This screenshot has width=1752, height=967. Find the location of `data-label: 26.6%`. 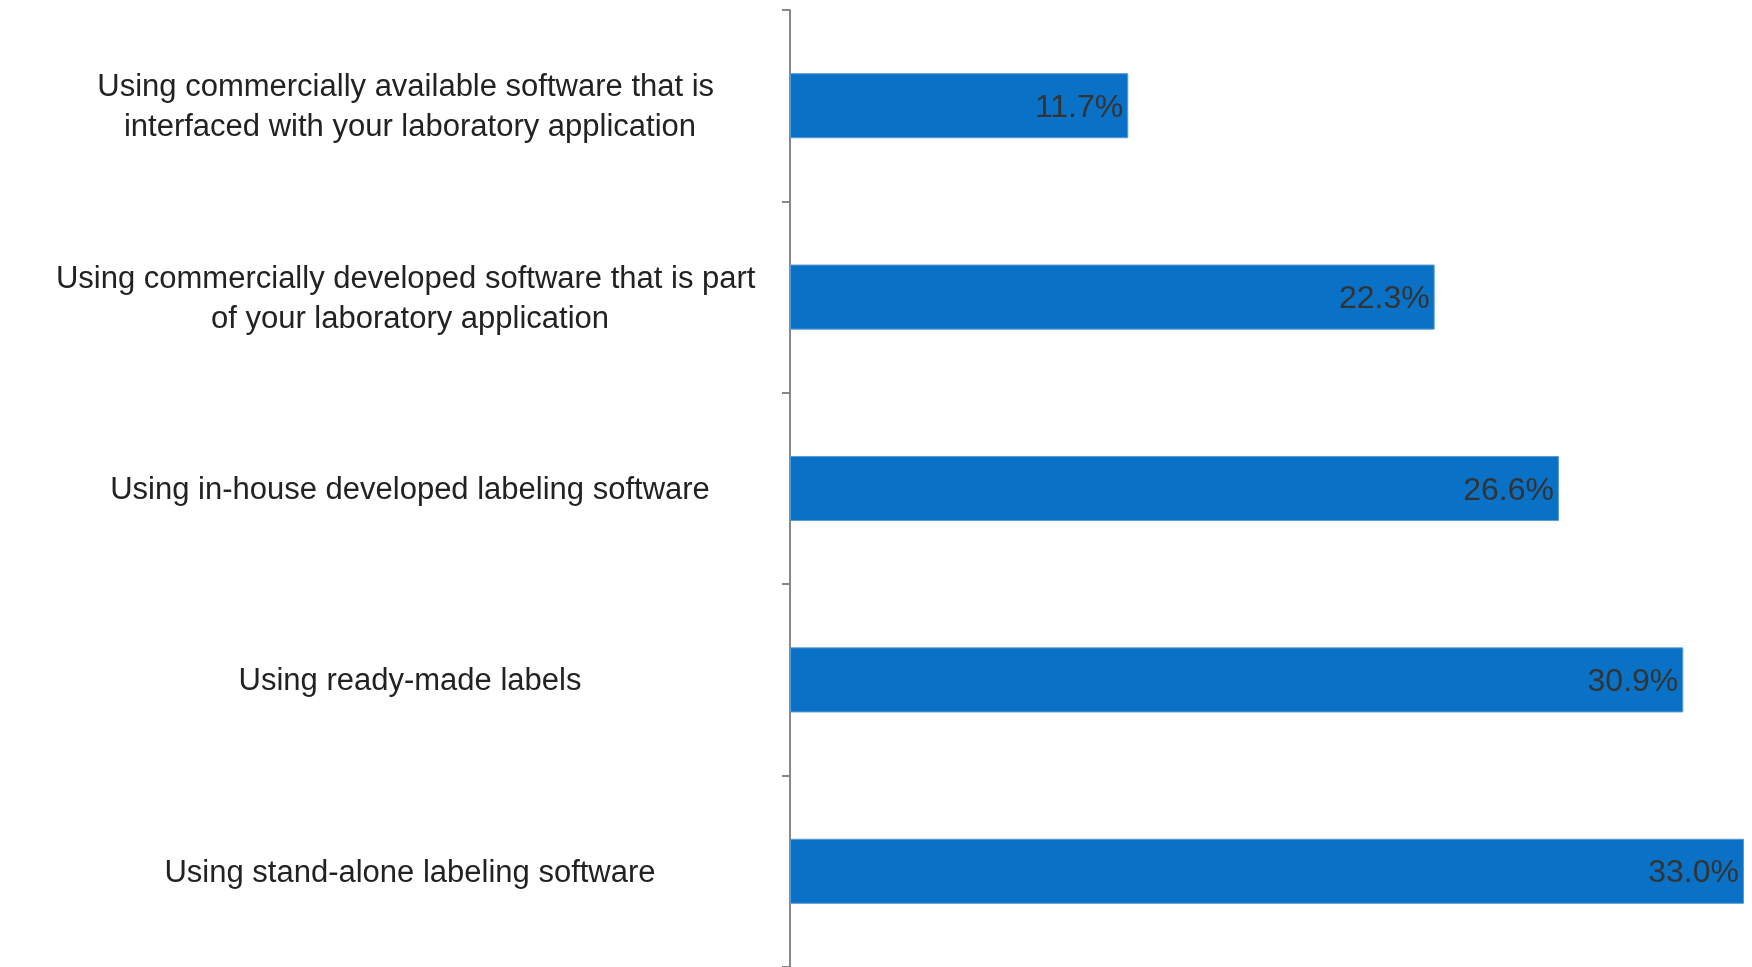

data-label: 26.6% is located at coordinates (1508, 488).